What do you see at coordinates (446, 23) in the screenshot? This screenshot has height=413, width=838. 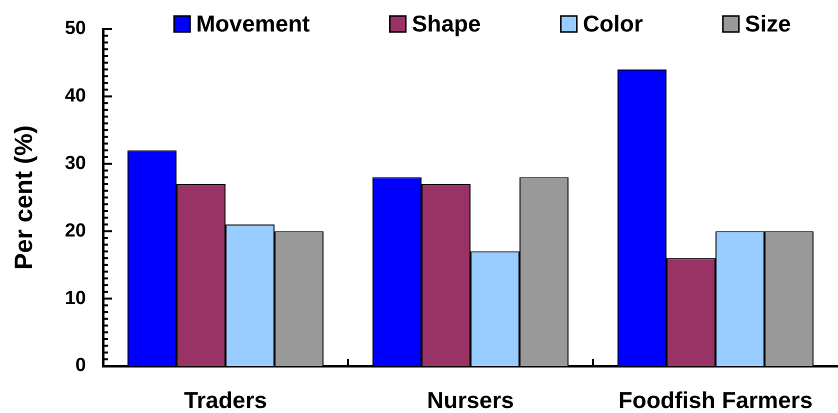 I see `legend-label: Shape` at bounding box center [446, 23].